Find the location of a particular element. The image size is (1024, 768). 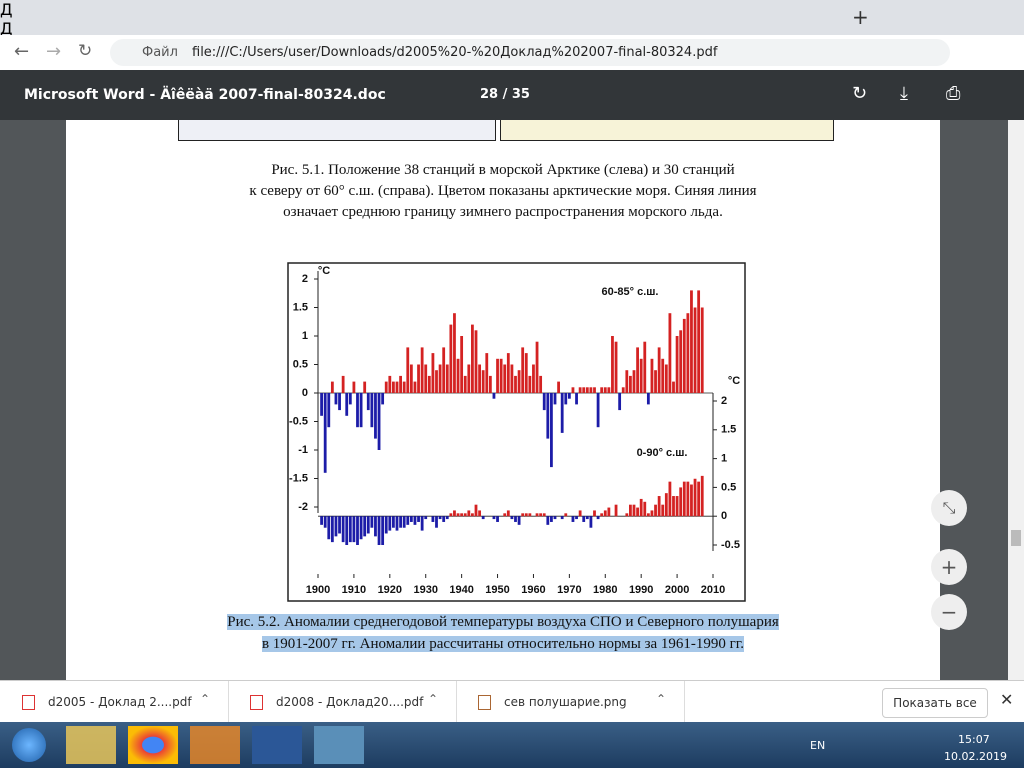

back: ← is located at coordinates (22, 51).